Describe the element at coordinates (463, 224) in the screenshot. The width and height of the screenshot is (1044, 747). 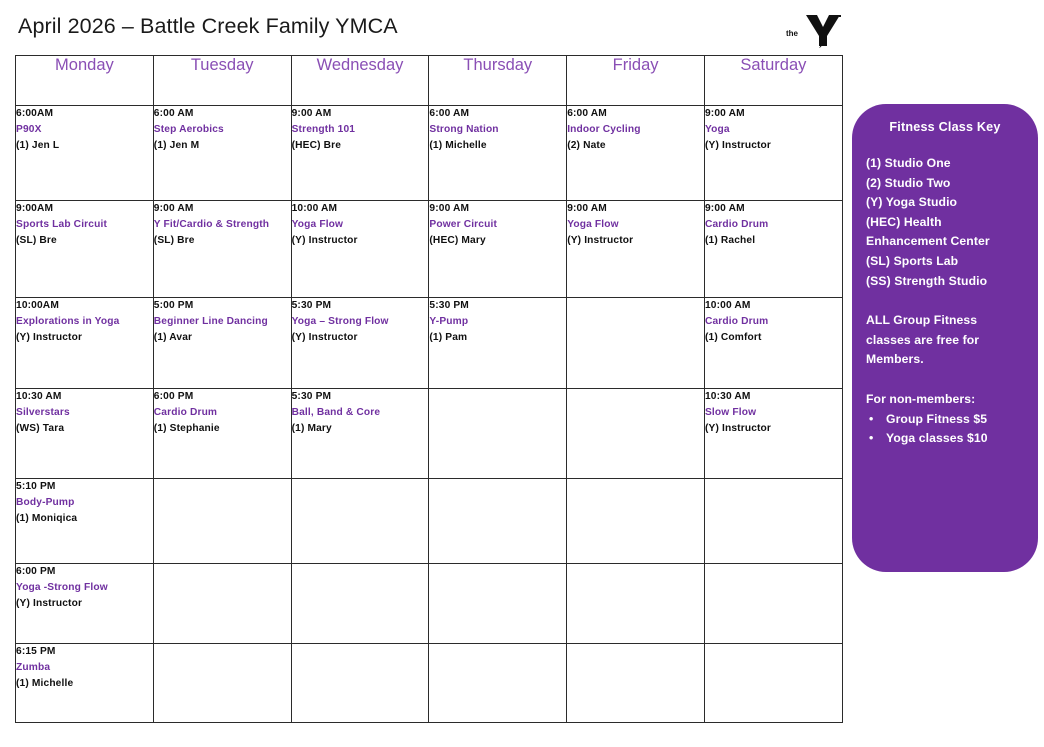
I see `class-name: Power Circuit` at that location.